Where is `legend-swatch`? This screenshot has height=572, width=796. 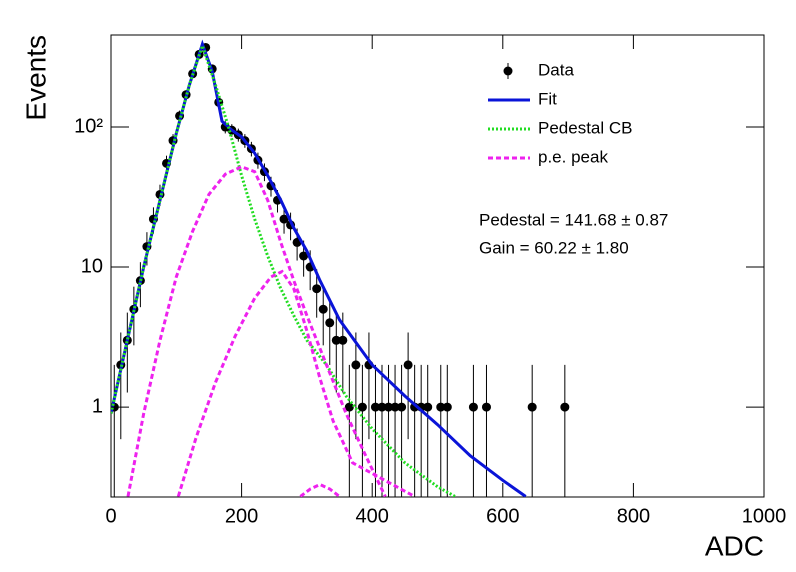
legend-swatch is located at coordinates (508, 71).